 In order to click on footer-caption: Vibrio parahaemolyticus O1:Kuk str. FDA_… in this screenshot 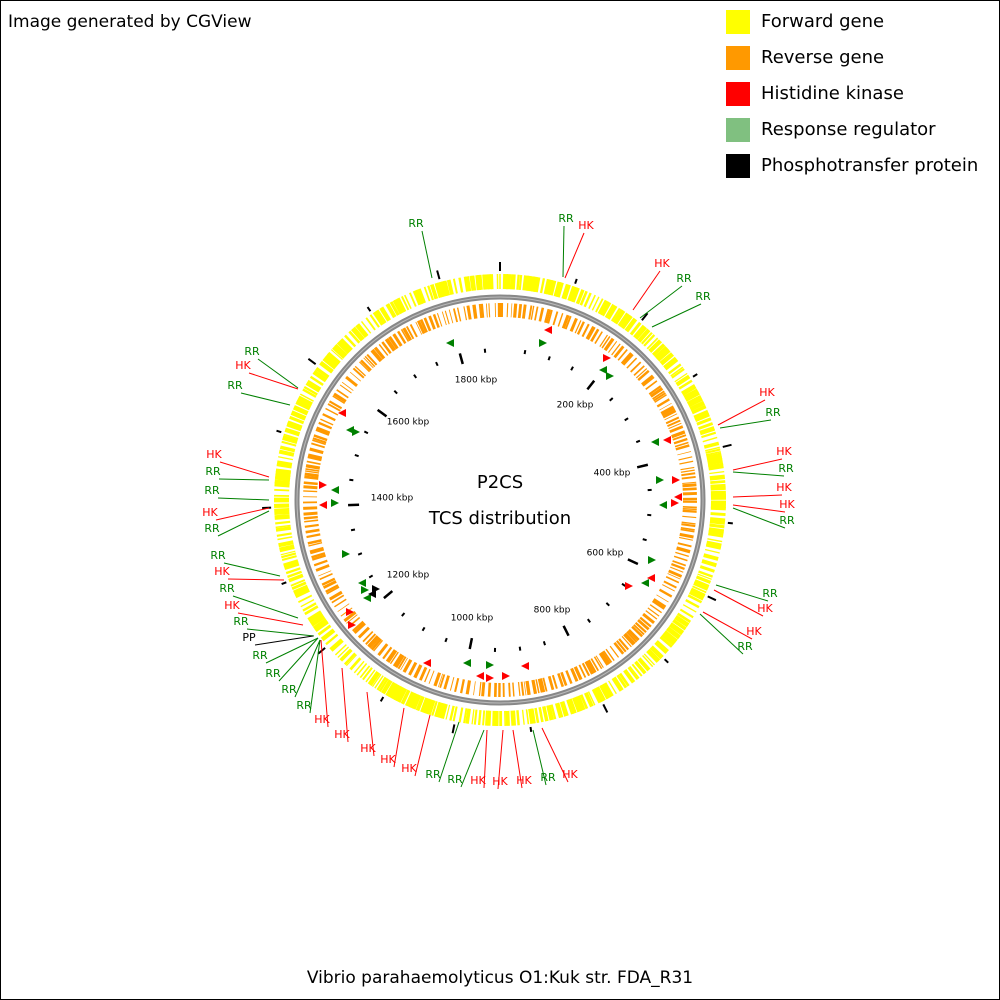, I will do `click(500, 978)`.